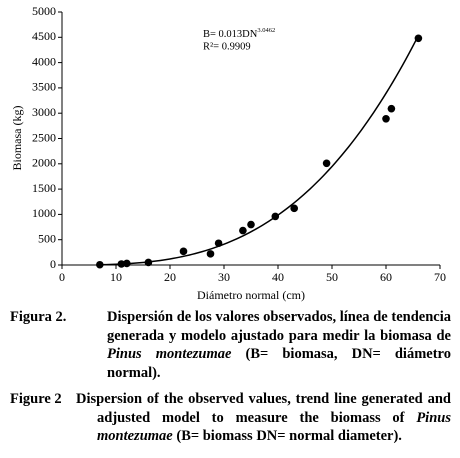  Describe the element at coordinates (44, 137) in the screenshot. I see `y-tick-label: 2500` at that location.